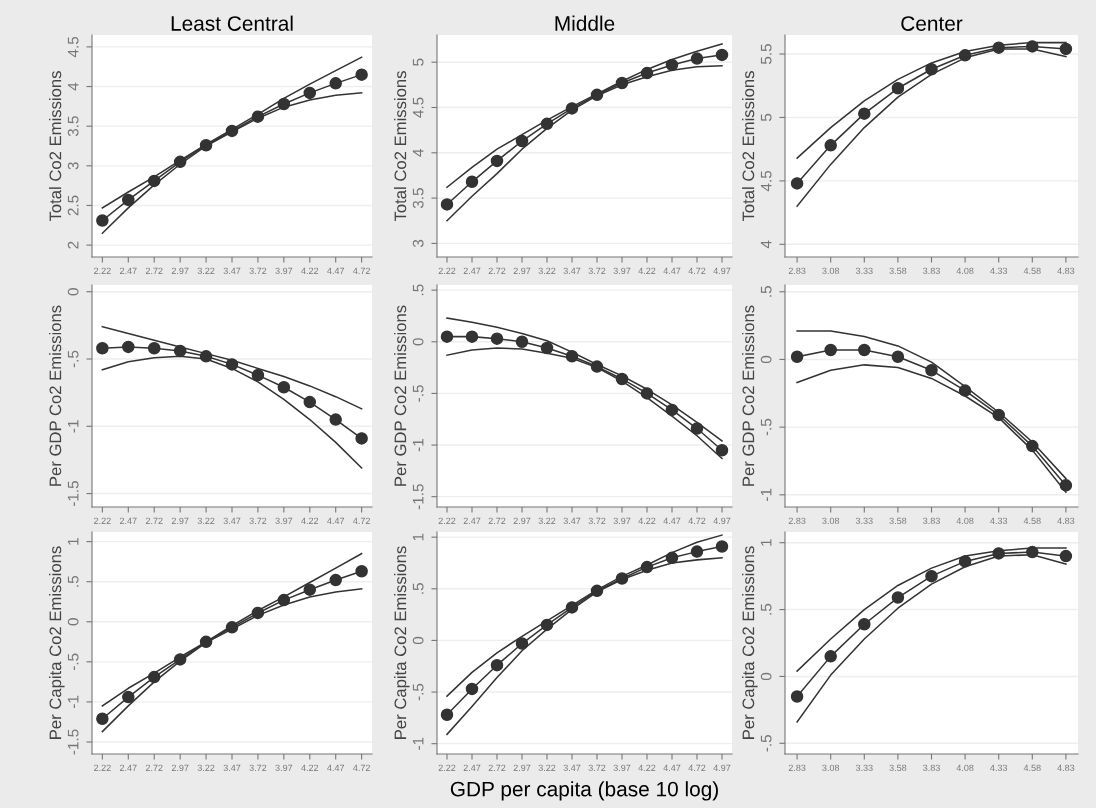 This screenshot has height=808, width=1096. Describe the element at coordinates (73, 205) in the screenshot. I see `y-tick-label: 2.5` at that location.